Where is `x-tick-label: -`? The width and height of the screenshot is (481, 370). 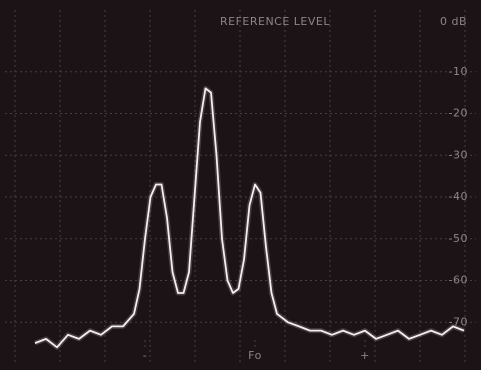 x-tick-label: - is located at coordinates (145, 355).